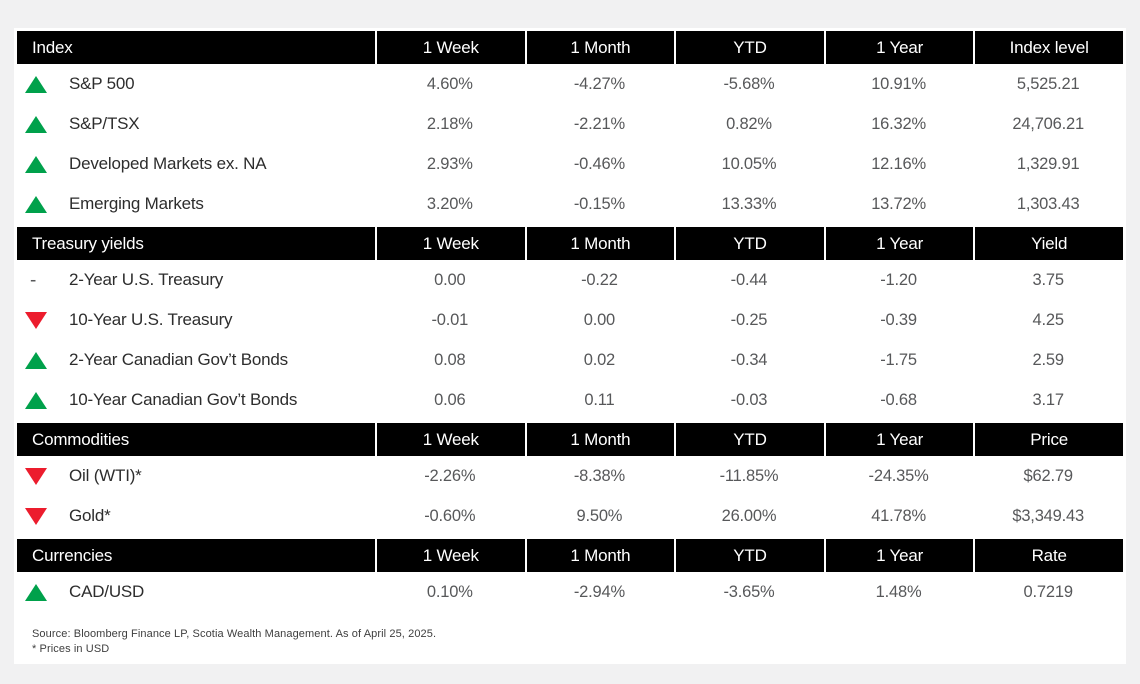 The height and width of the screenshot is (684, 1140). I want to click on row-value: 13.72%, so click(898, 203).